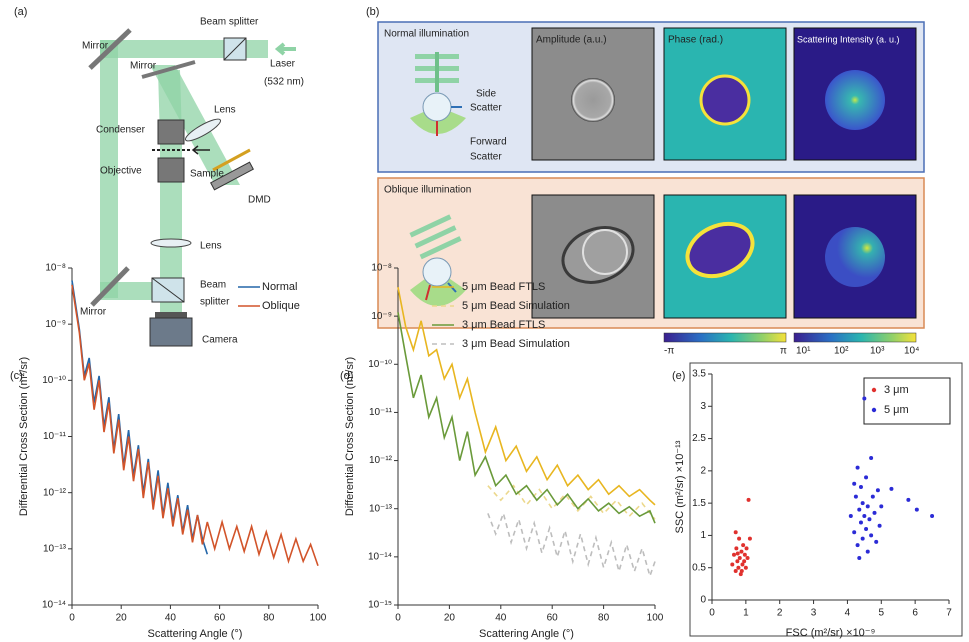 Image resolution: width=969 pixels, height=642 pixels. I want to click on x-tick-label: 2, so click(780, 613).